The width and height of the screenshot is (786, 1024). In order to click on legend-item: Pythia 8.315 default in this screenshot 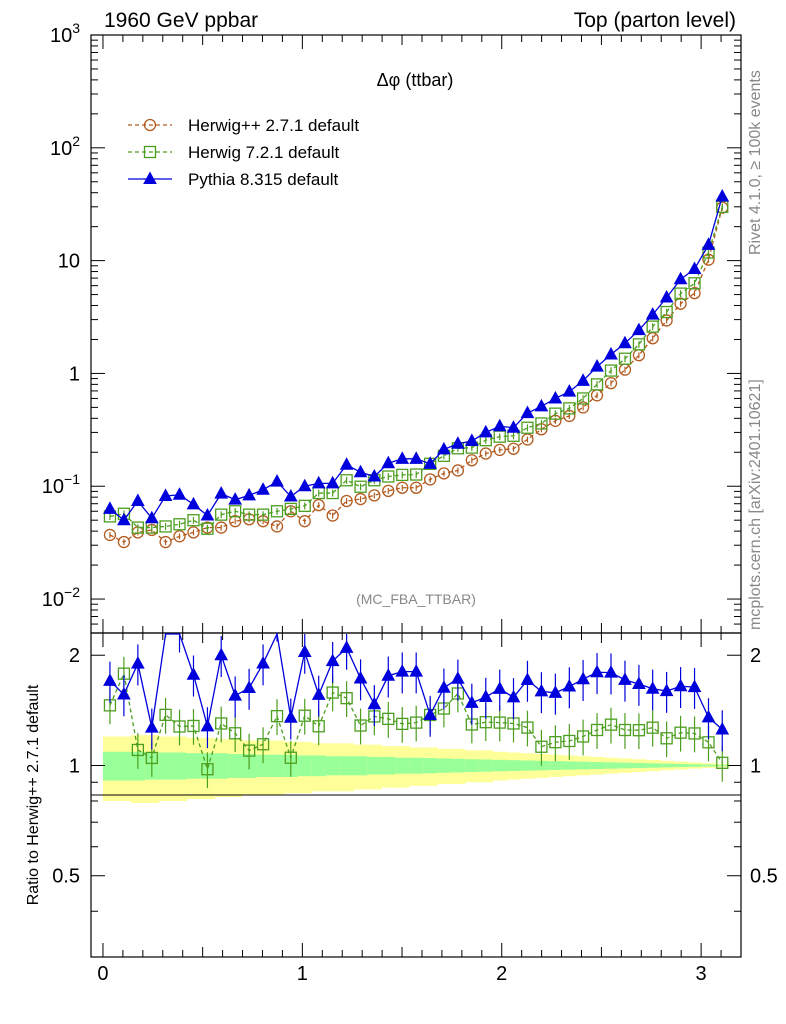, I will do `click(233, 179)`.